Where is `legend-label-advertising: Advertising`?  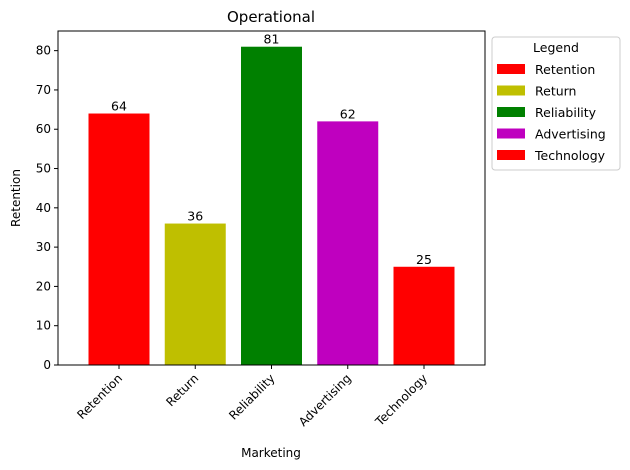 legend-label-advertising: Advertising is located at coordinates (570, 134).